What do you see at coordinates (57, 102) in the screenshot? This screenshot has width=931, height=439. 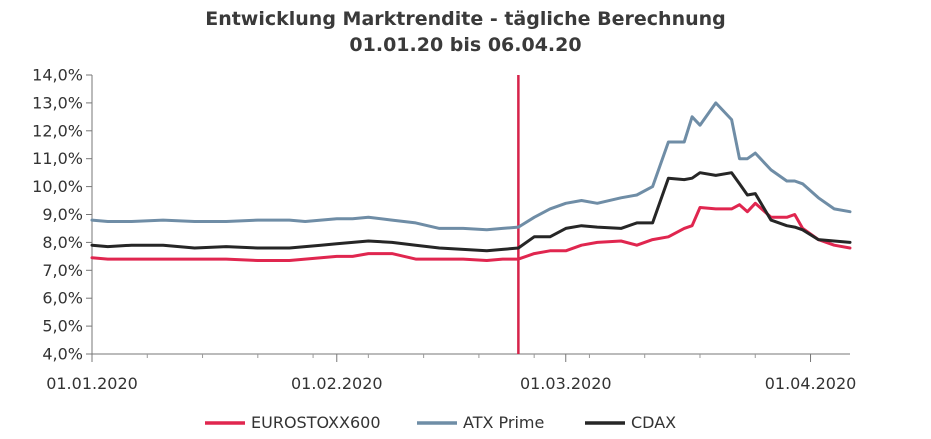 I see `y-tick-label: 13,0%` at bounding box center [57, 102].